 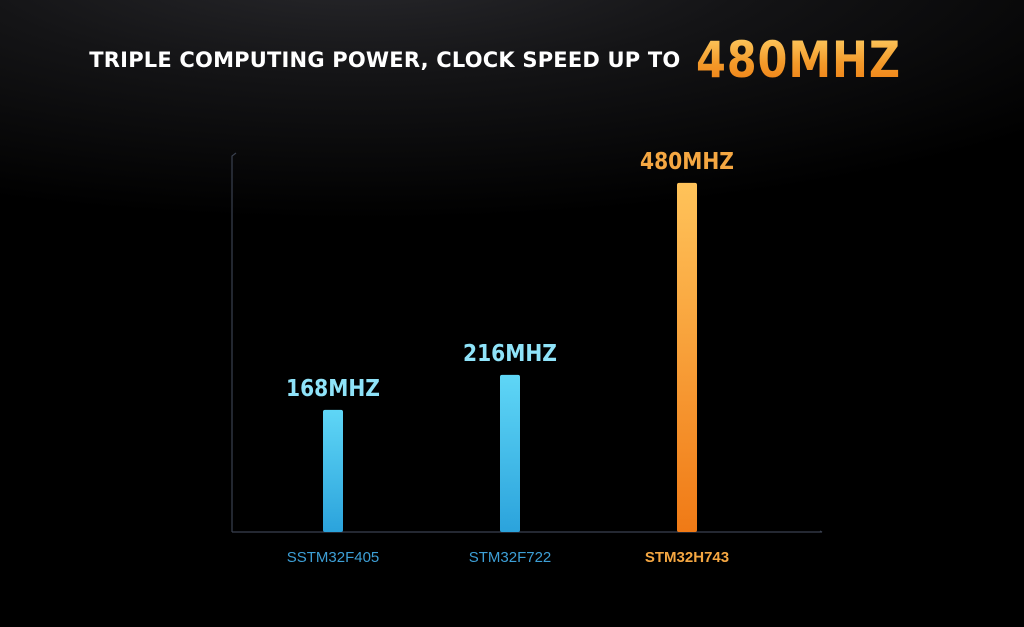 I want to click on x-axis-line, so click(x=527, y=531).